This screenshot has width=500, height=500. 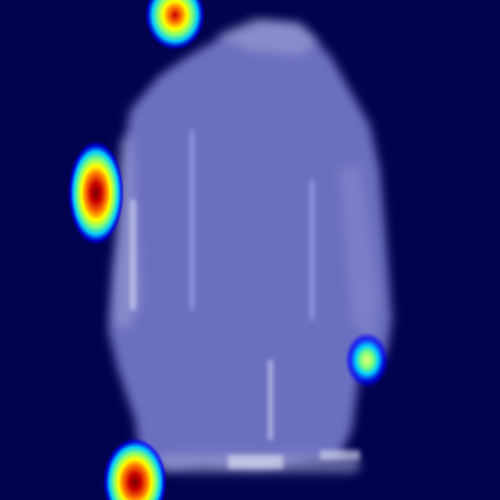 What do you see at coordinates (135, 469) in the screenshot?
I see `hotspot-bottom-left` at bounding box center [135, 469].